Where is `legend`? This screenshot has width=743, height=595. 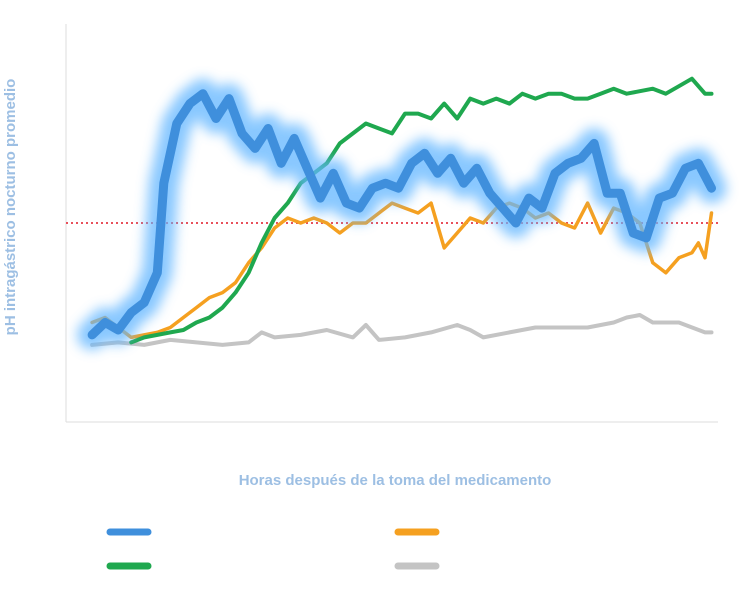 legend is located at coordinates (273, 549).